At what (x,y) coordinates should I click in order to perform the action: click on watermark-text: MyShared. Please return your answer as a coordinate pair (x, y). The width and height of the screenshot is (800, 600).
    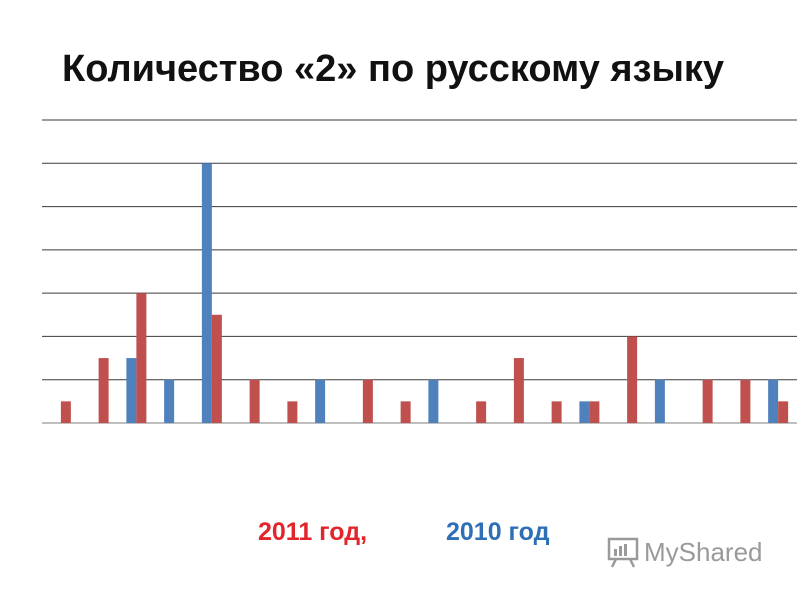
    Looking at the image, I should click on (703, 551).